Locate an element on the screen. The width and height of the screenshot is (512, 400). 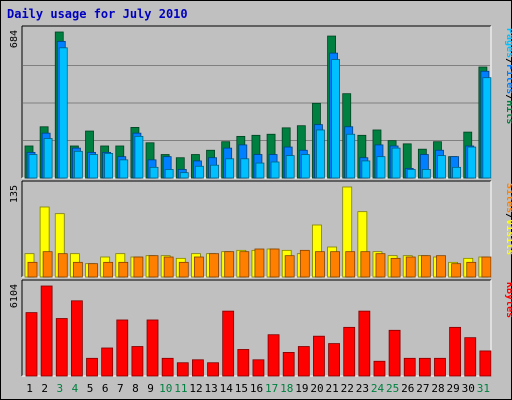
legend-label-hits-files-pages: Pages/Files/Hits is located at coordinates (508, 76).